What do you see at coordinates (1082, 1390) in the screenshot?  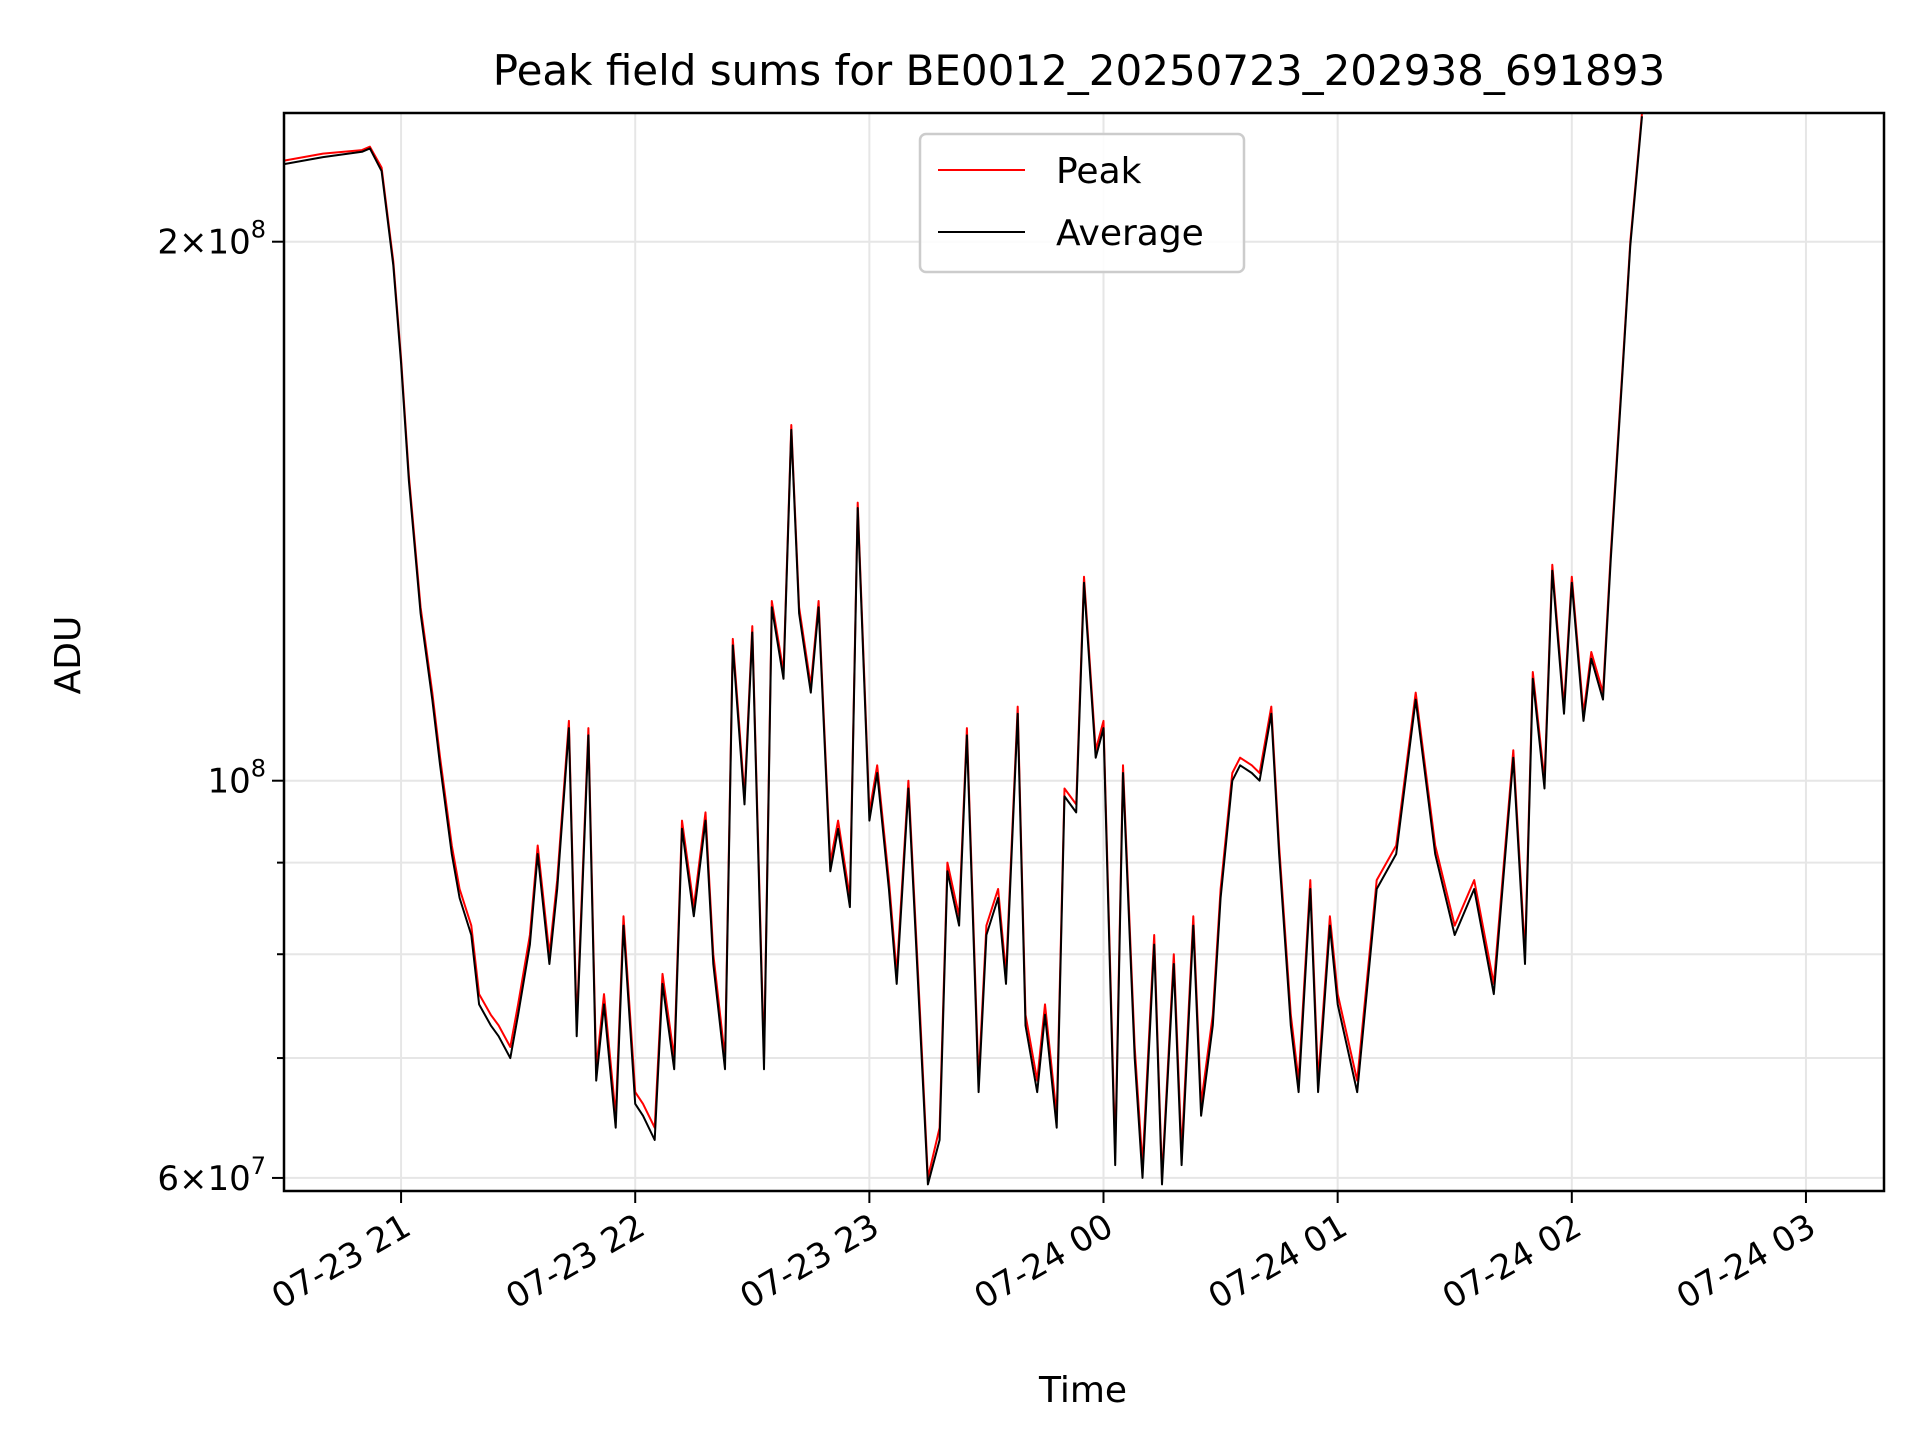 I see `x-axis-label: Time` at bounding box center [1082, 1390].